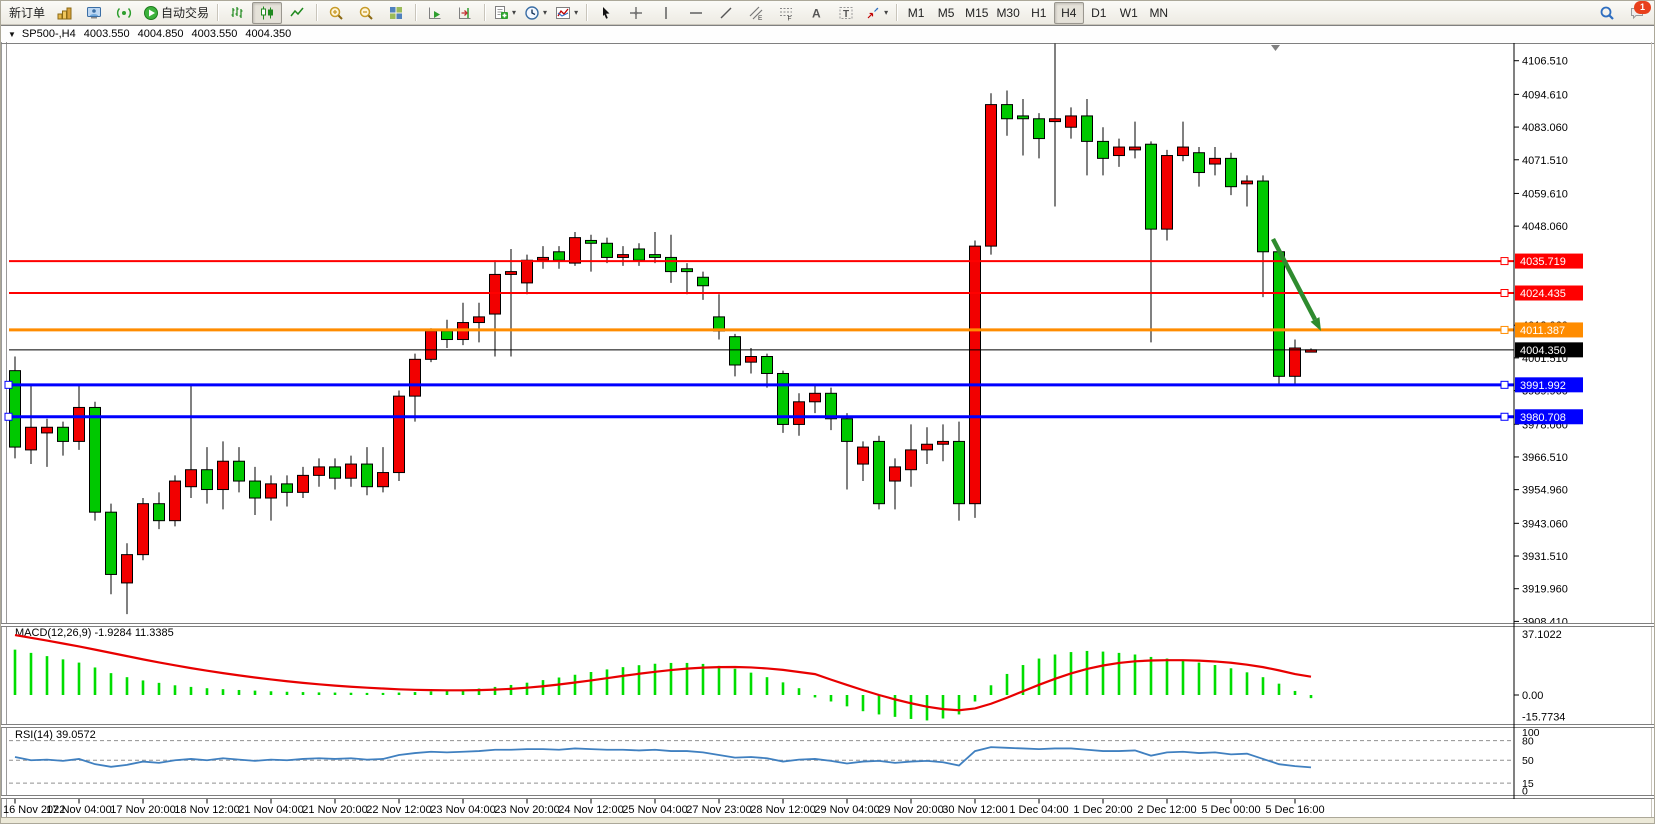 The height and width of the screenshot is (824, 1655). I want to click on tf-m1-button-label: M1, so click(916, 12).